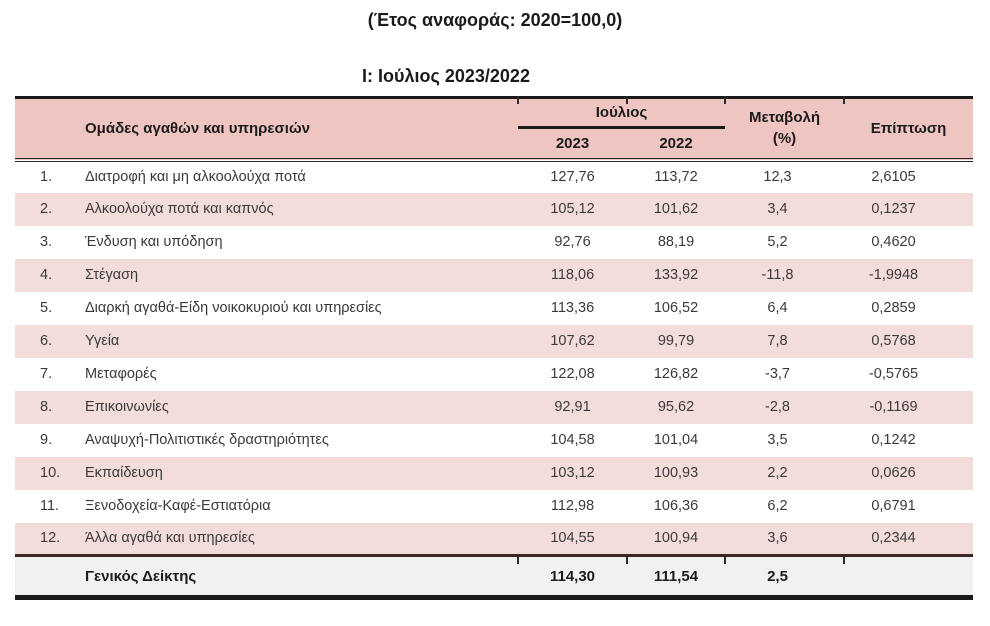 Image resolution: width=990 pixels, height=626 pixels. What do you see at coordinates (676, 177) in the screenshot?
I see `value-2022: 113,72` at bounding box center [676, 177].